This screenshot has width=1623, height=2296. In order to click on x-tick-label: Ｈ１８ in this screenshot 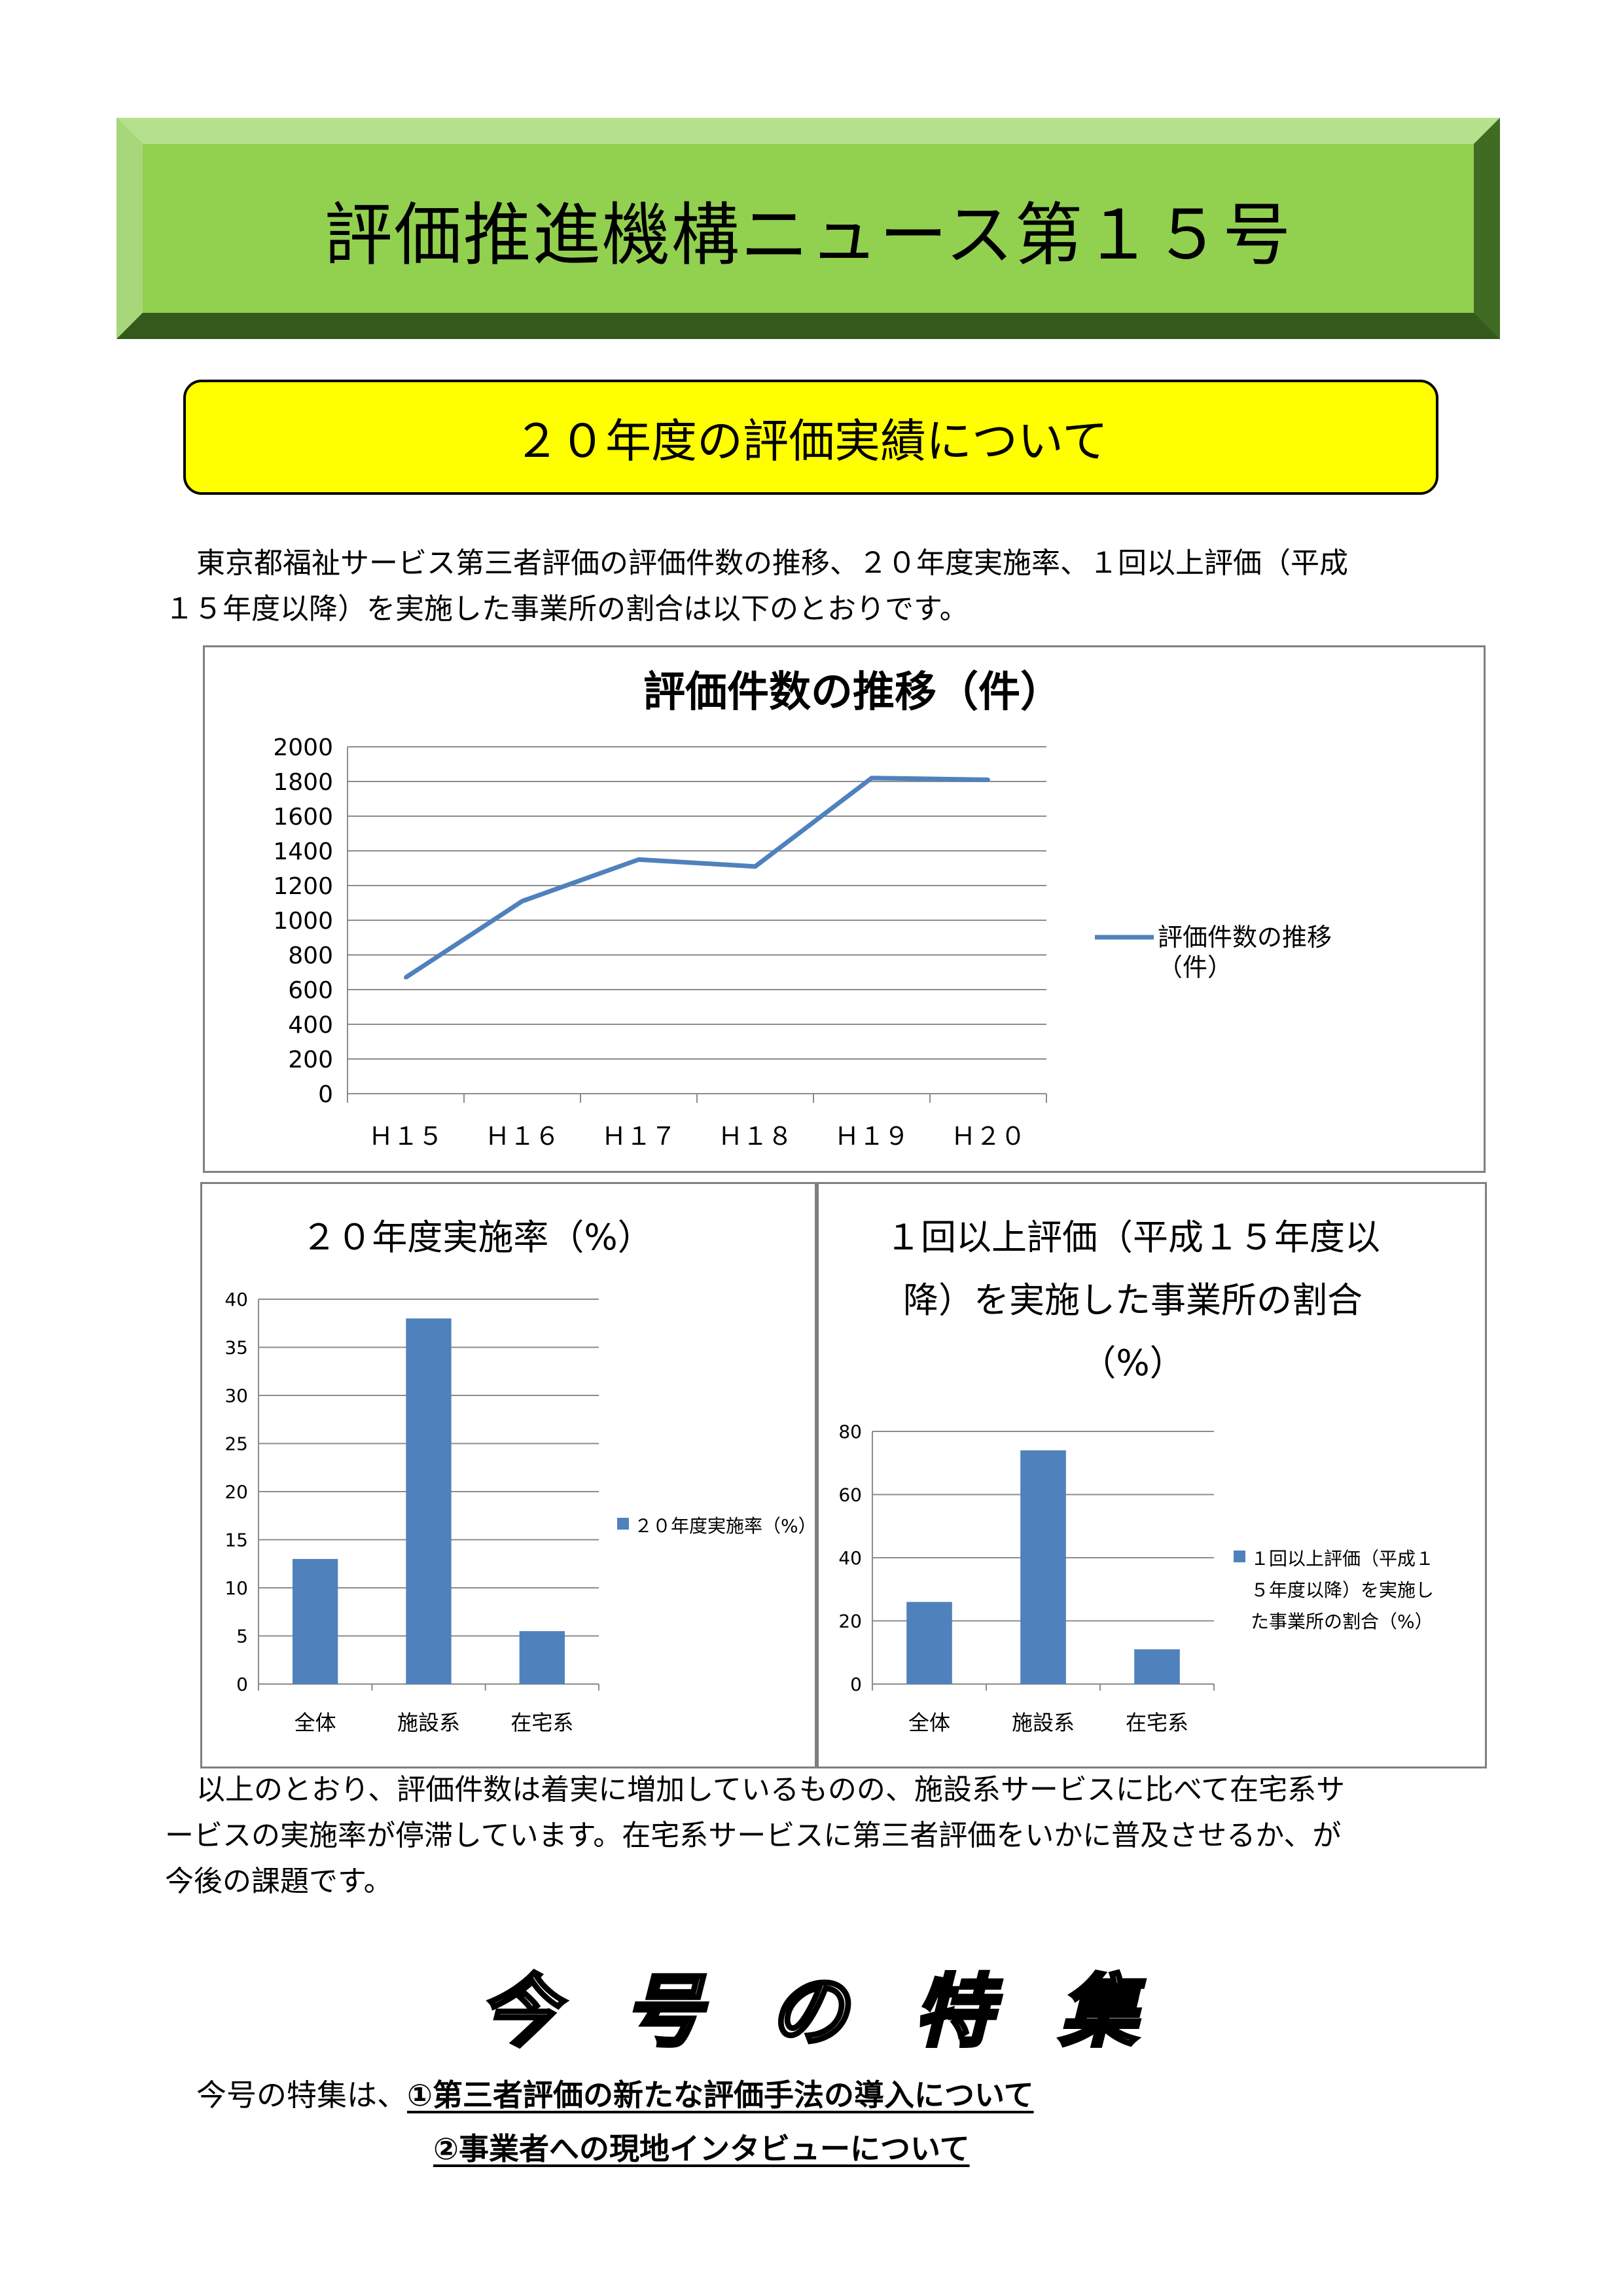, I will do `click(755, 1136)`.